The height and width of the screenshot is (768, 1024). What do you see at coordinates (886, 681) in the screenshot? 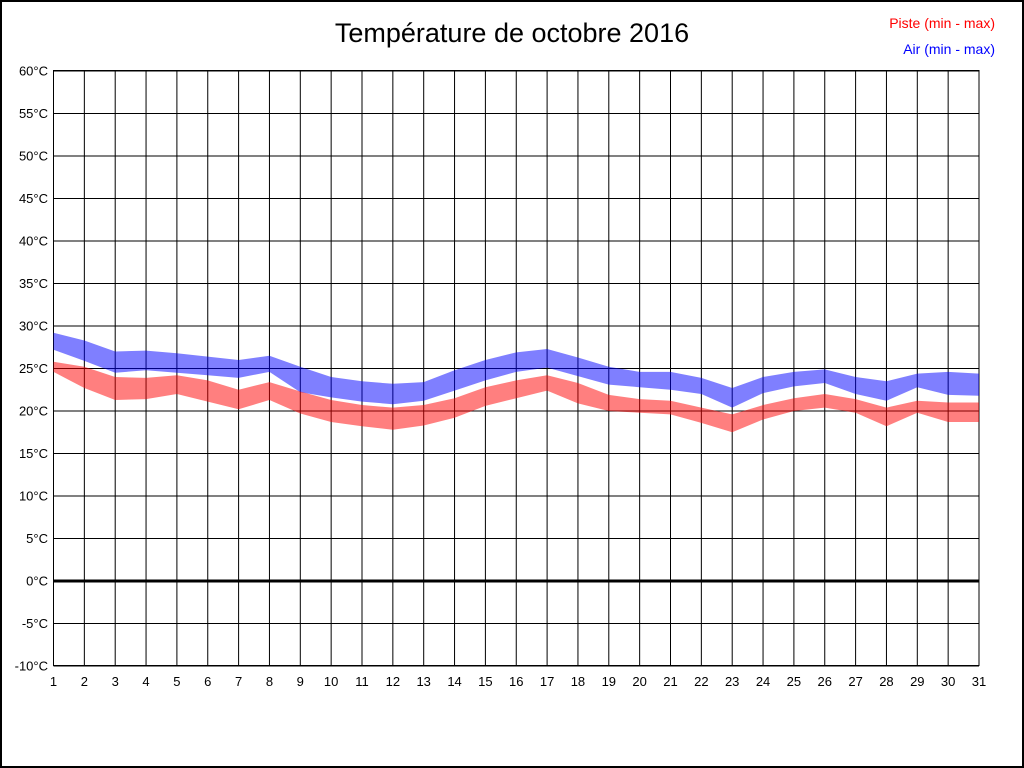
I see `x-axis-tick-label: 28` at bounding box center [886, 681].